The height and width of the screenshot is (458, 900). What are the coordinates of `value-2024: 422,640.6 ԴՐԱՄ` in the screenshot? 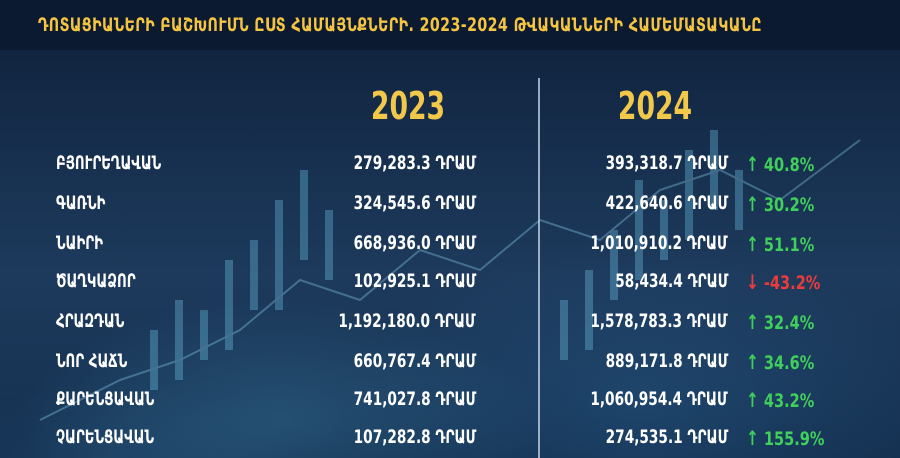 It's located at (666, 203).